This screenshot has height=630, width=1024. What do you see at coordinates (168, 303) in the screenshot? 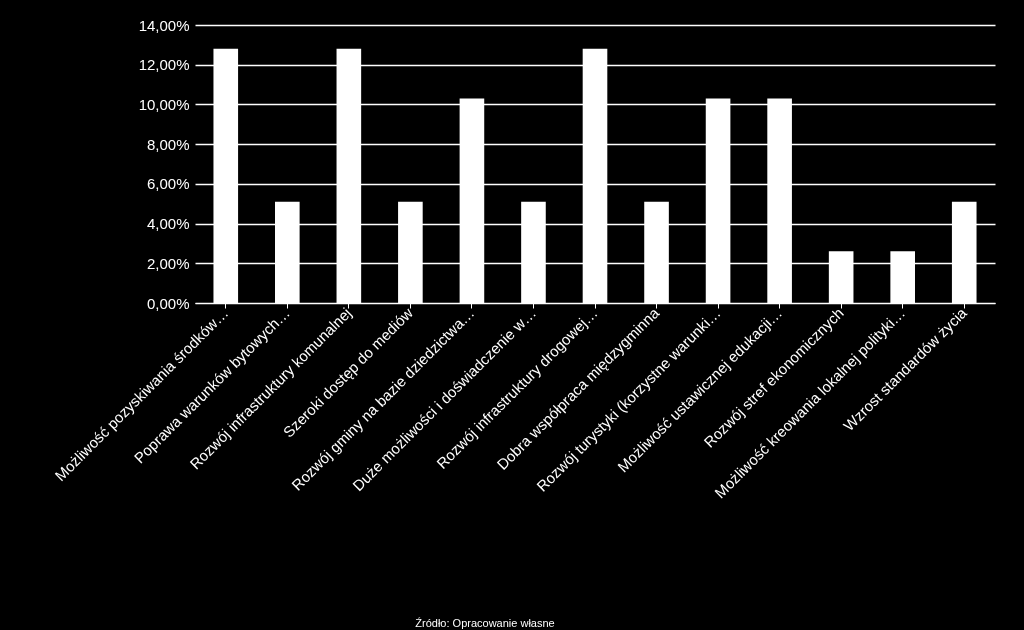
I see `y-tick-label: 0,00%` at bounding box center [168, 303].